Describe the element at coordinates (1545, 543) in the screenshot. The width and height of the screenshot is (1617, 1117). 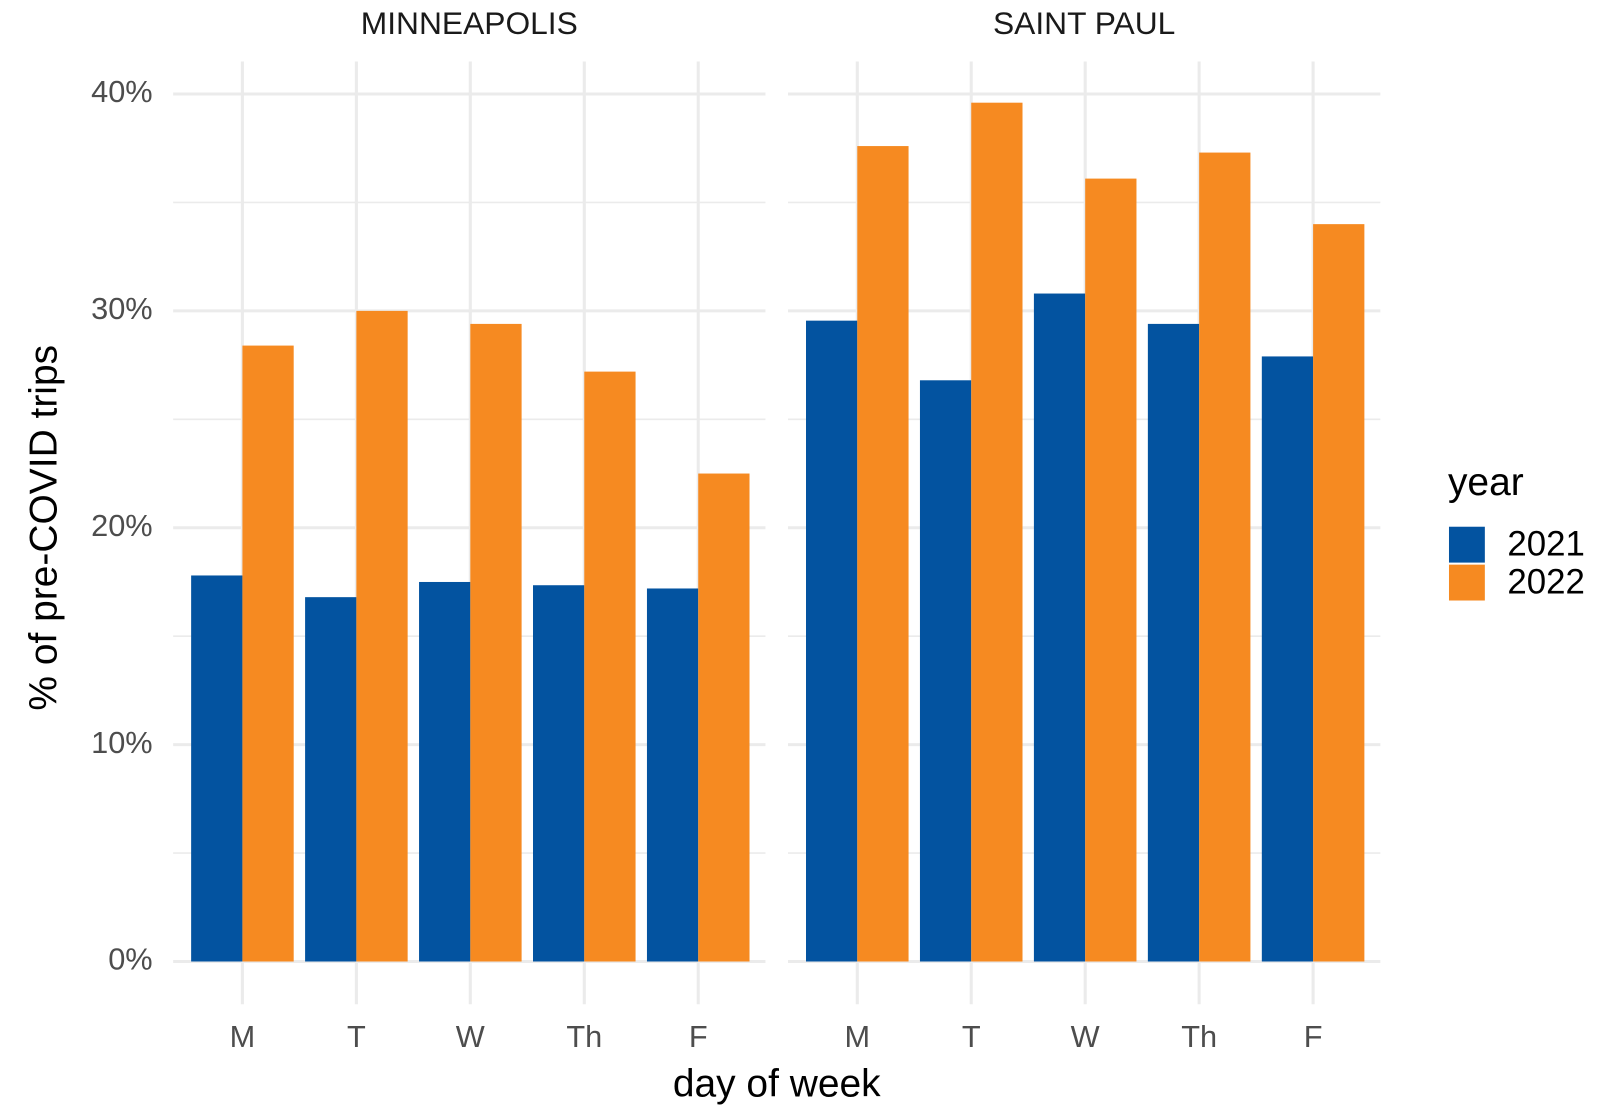
I see `legend-label: 2021` at that location.